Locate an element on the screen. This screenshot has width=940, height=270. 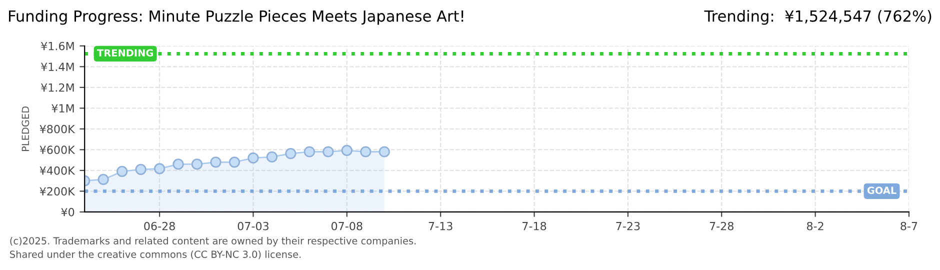
y-tick-label: ¥200K is located at coordinates (58, 191).